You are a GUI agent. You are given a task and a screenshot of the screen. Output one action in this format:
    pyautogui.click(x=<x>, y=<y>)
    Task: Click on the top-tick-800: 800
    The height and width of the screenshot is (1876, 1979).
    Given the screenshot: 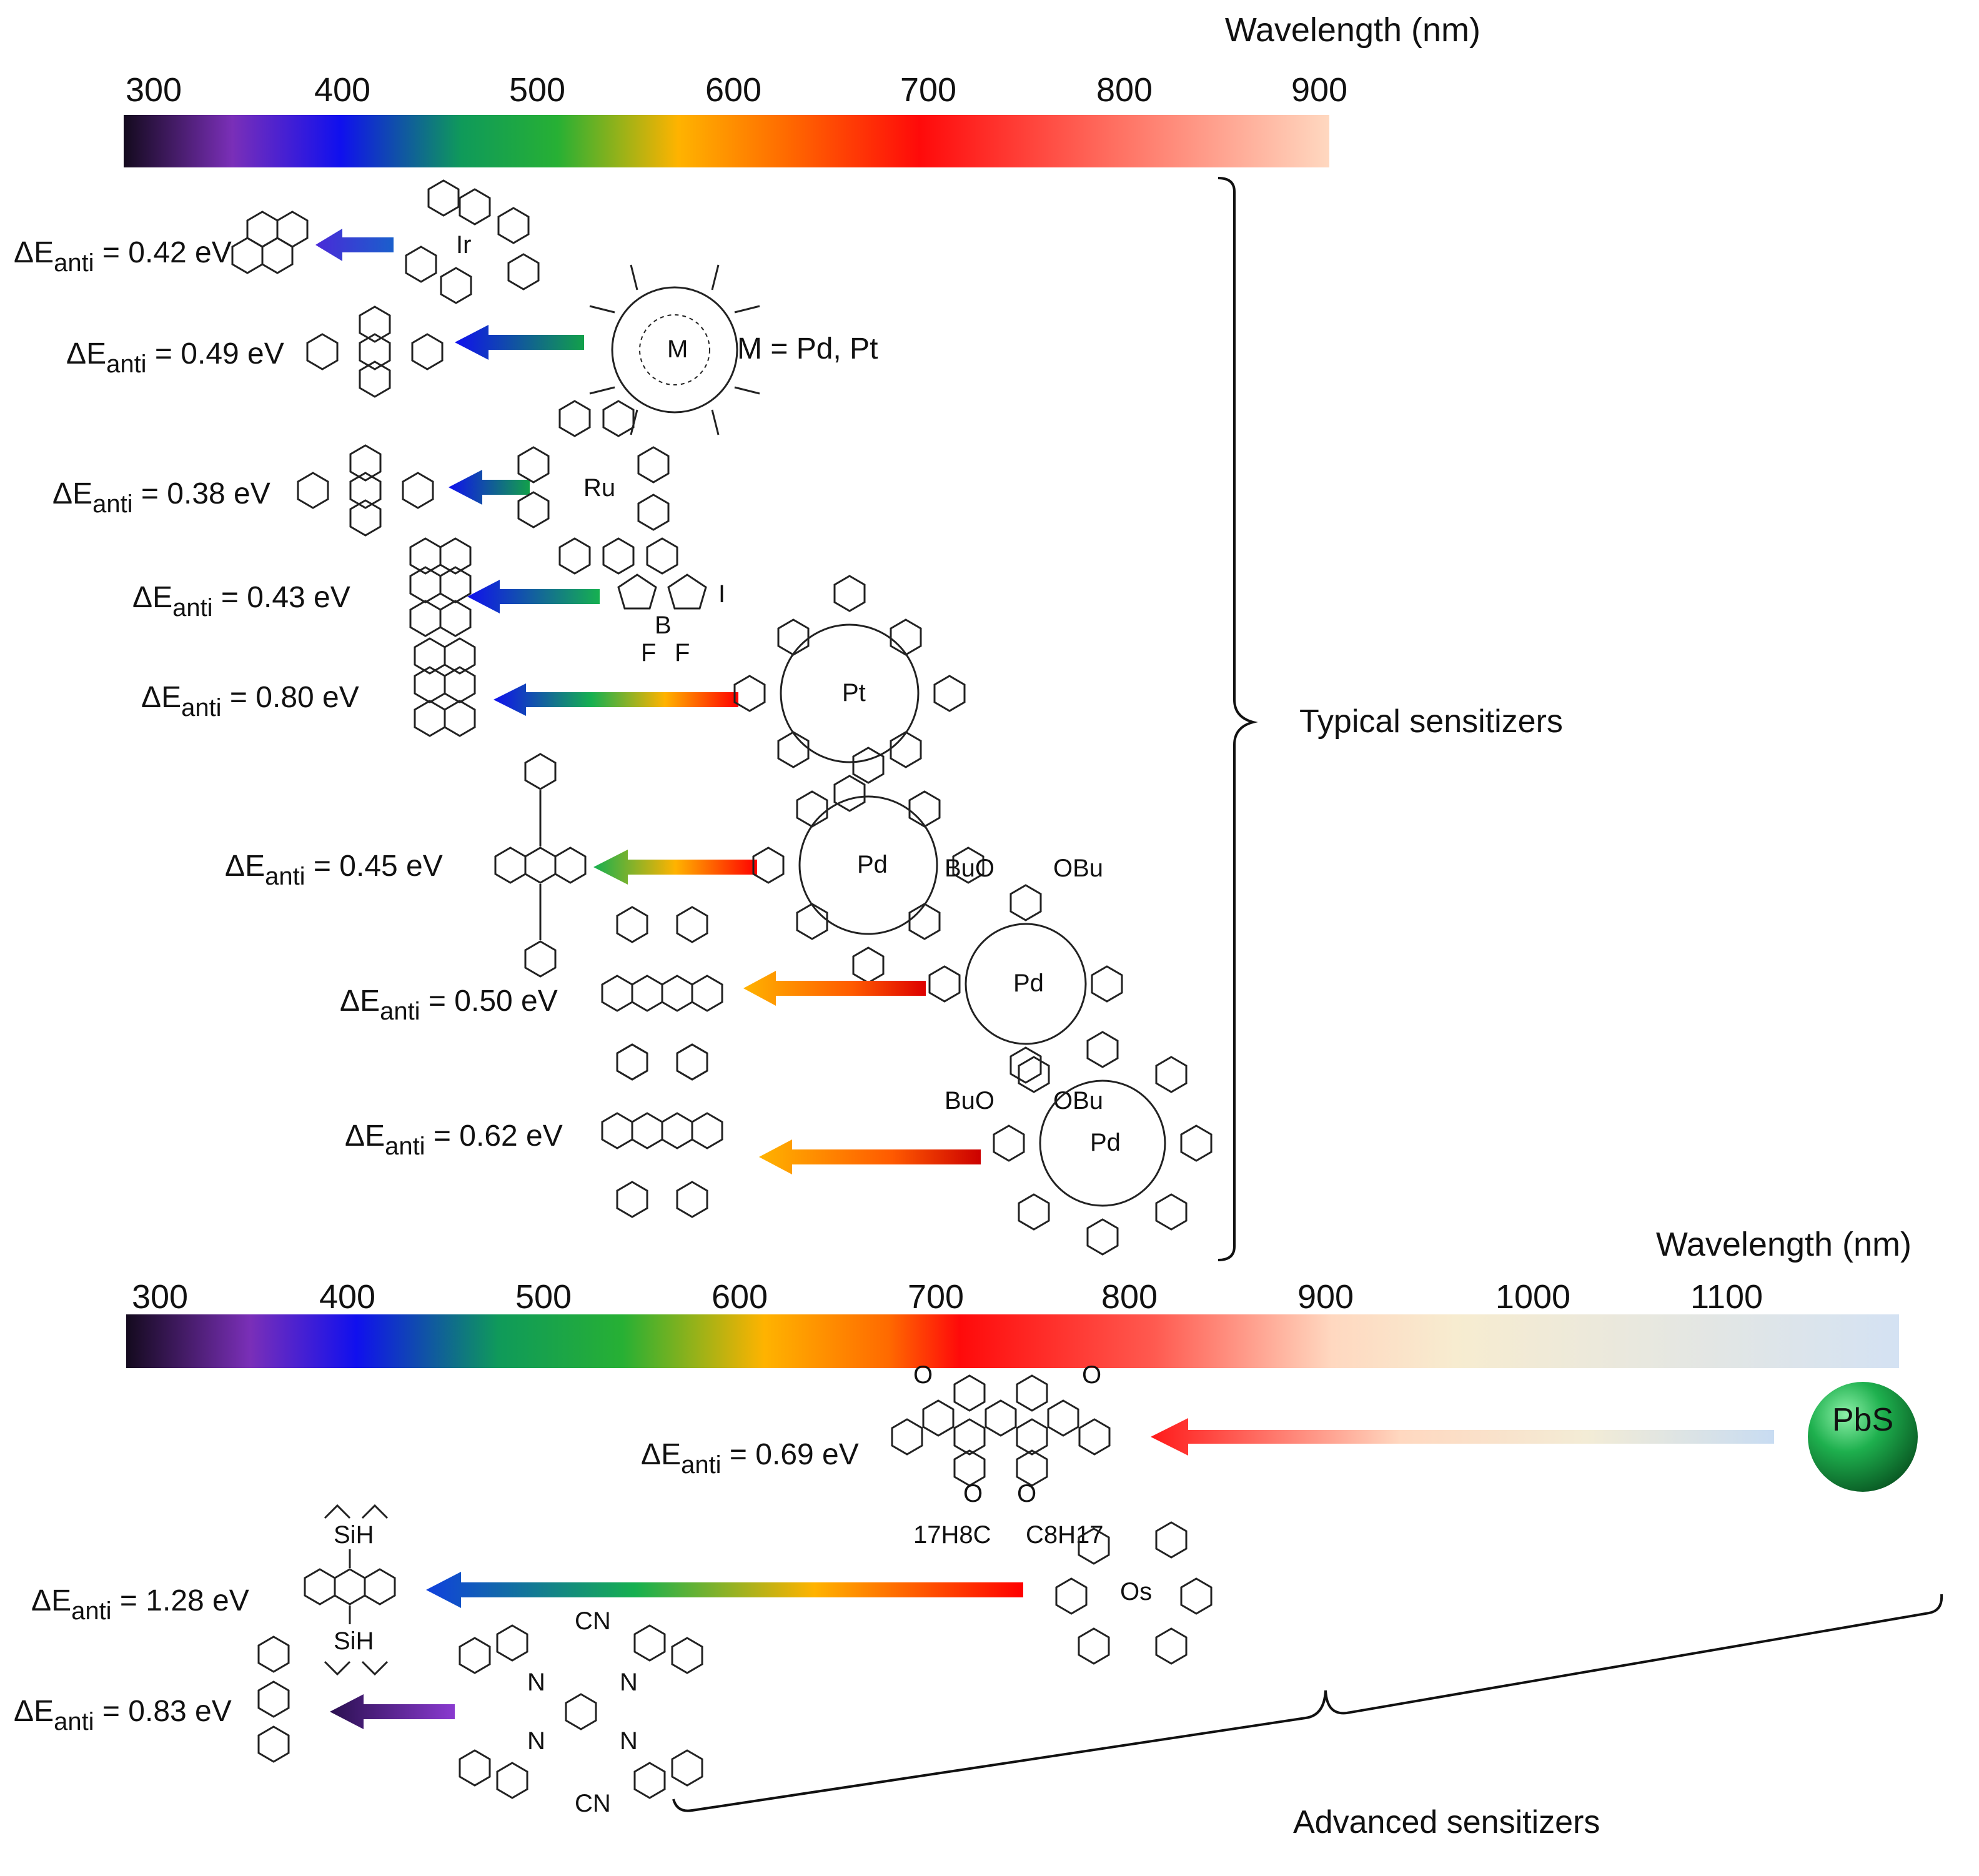 What is the action you would take?
    pyautogui.click(x=1124, y=90)
    